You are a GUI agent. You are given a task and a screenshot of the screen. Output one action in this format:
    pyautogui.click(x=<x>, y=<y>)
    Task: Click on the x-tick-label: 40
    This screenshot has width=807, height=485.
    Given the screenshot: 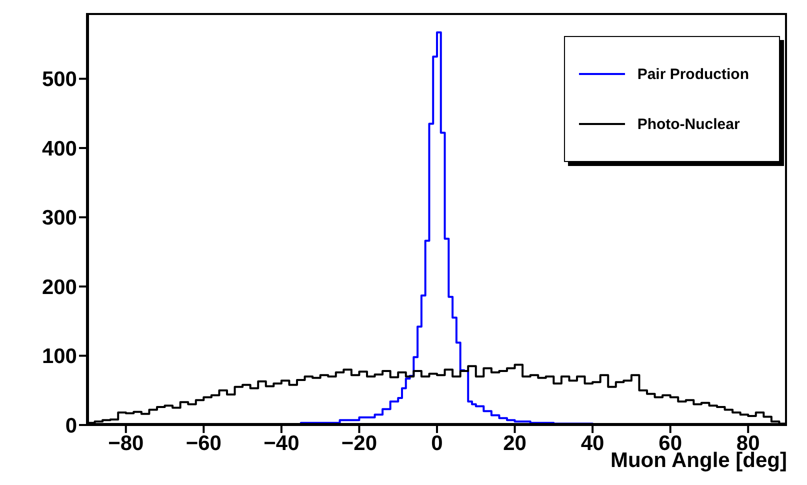 What is the action you would take?
    pyautogui.click(x=592, y=443)
    